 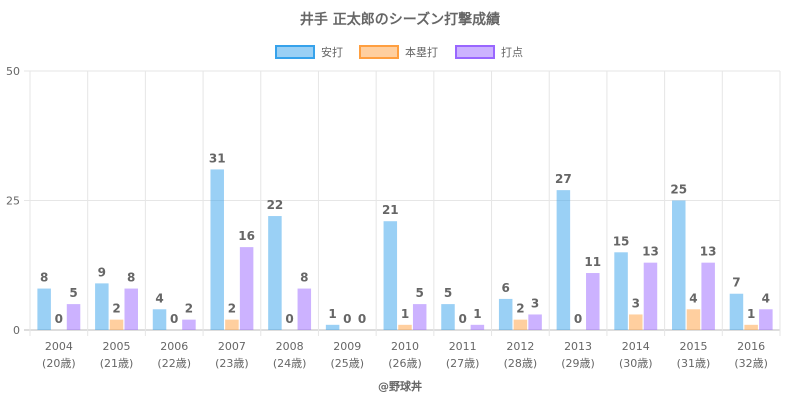 I want to click on footer-credit: @野球丼, so click(x=400, y=386).